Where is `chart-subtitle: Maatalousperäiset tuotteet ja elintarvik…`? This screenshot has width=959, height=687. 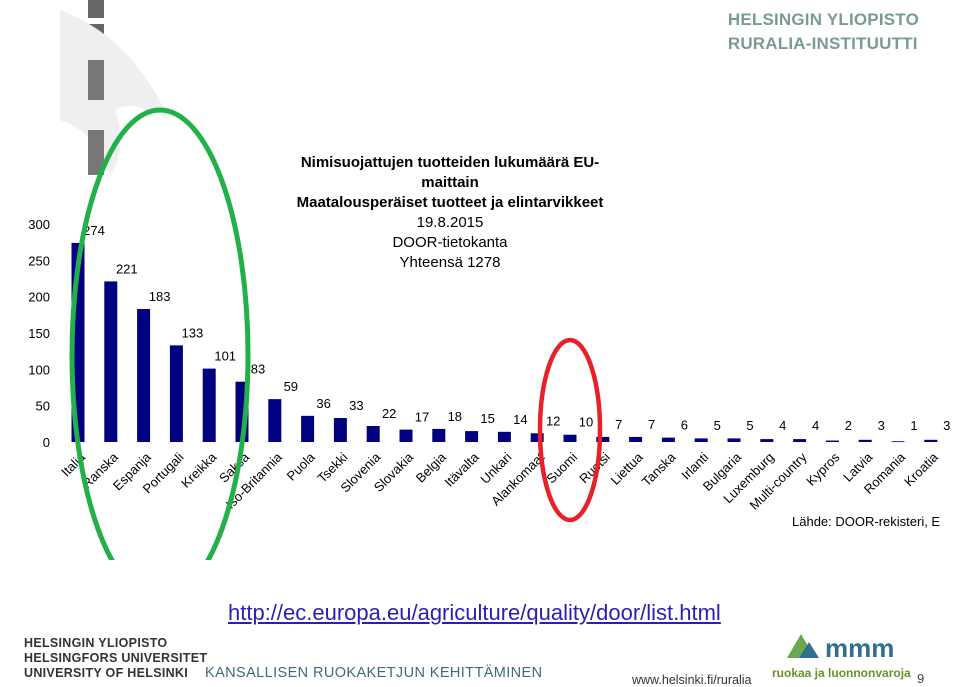 chart-subtitle: Maatalousperäiset tuotteet ja elintarvik… is located at coordinates (450, 202).